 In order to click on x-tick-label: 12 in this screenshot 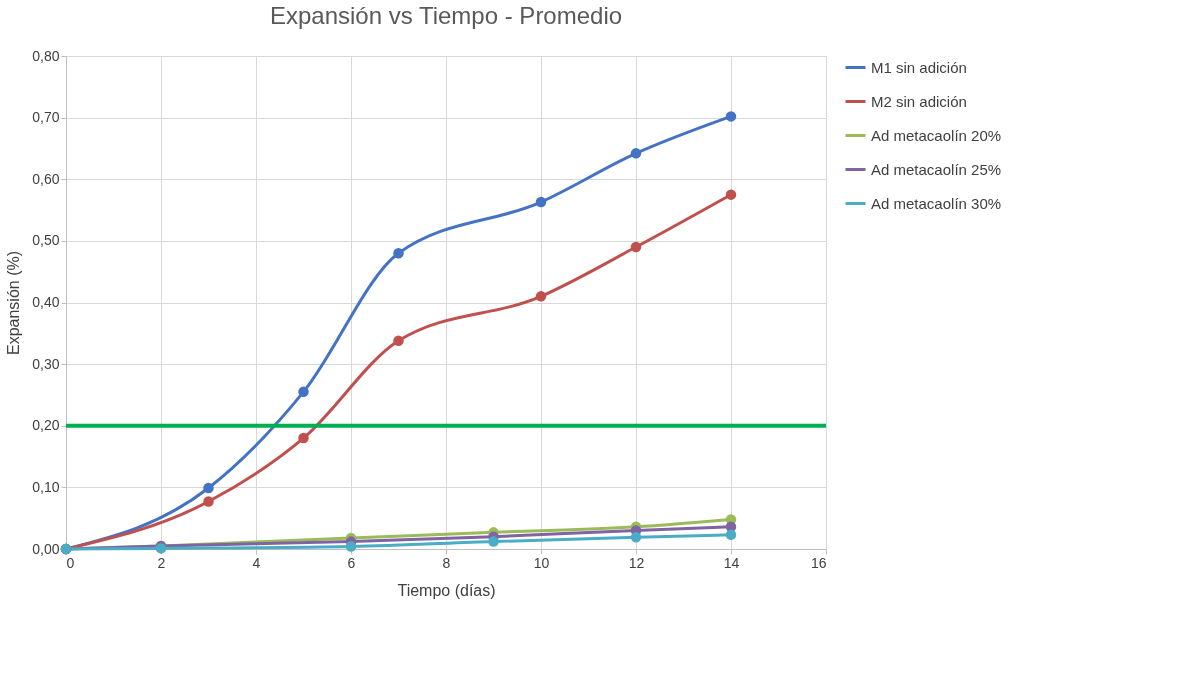, I will do `click(636, 562)`.